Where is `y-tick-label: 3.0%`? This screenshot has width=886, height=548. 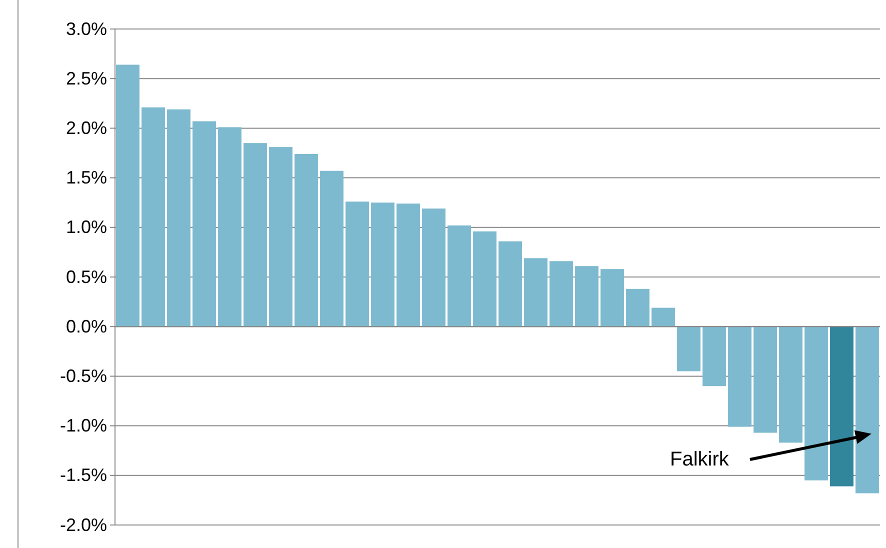 y-tick-label: 3.0% is located at coordinates (86, 28).